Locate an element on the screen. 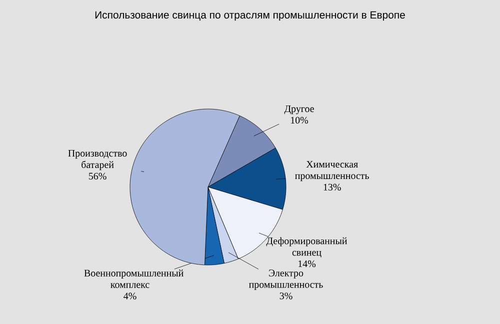 The width and height of the screenshot is (500, 324). slice-label: Военнопромышленный комплекс is located at coordinates (134, 279).